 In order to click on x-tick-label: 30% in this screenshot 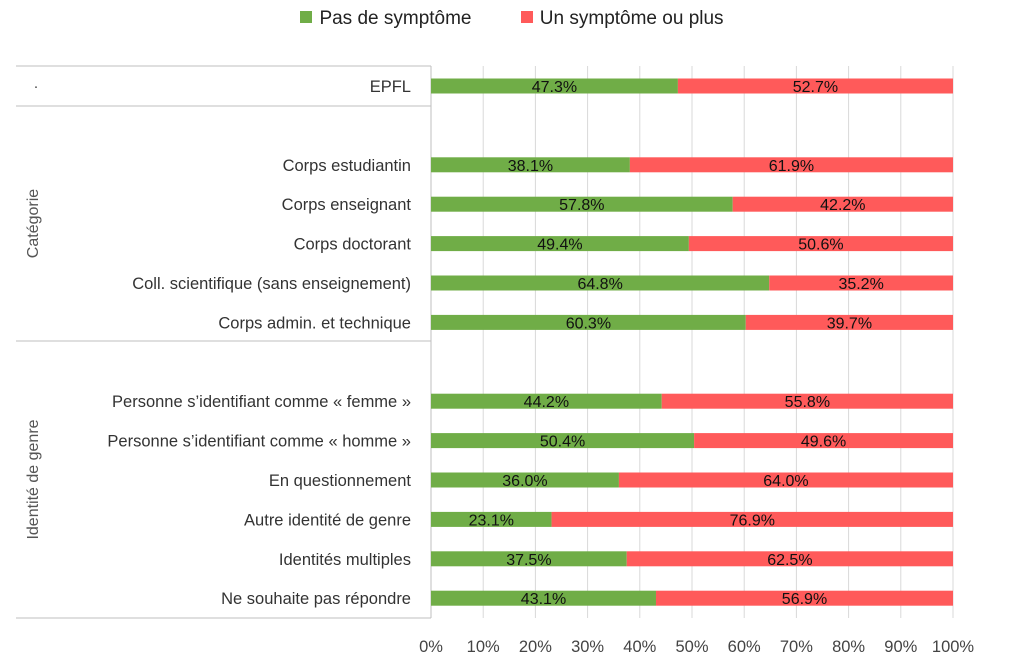, I will do `click(587, 647)`.